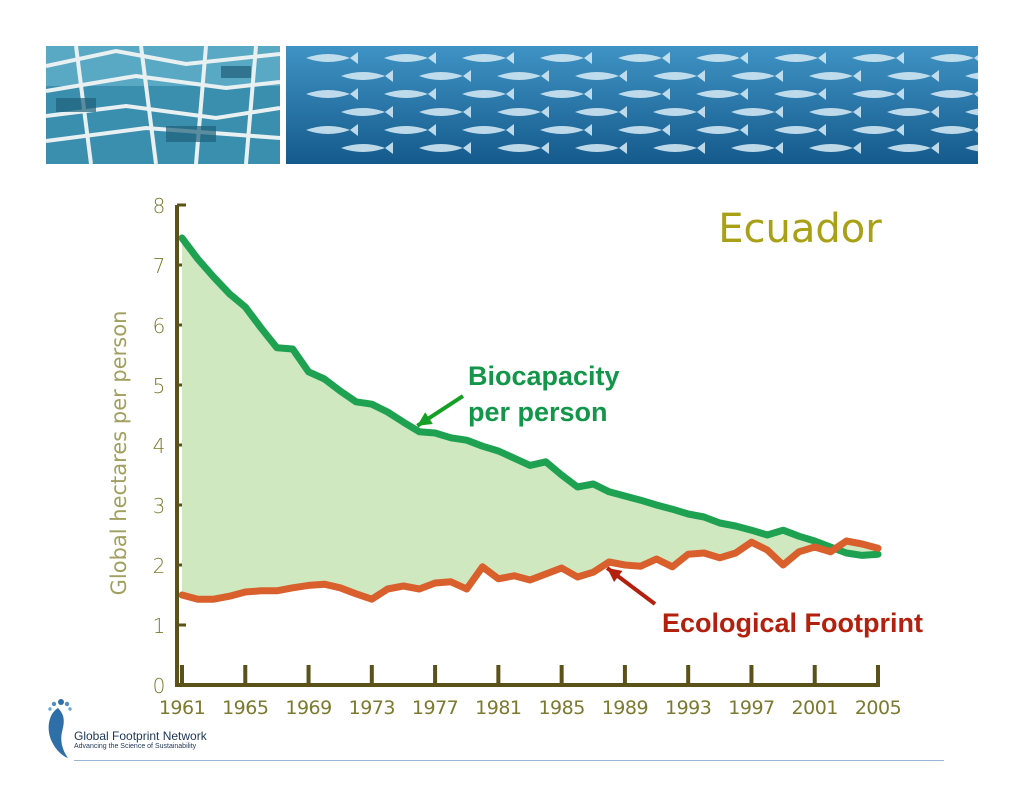 The width and height of the screenshot is (1024, 791). What do you see at coordinates (159, 446) in the screenshot?
I see `y-tick-label: 4` at bounding box center [159, 446].